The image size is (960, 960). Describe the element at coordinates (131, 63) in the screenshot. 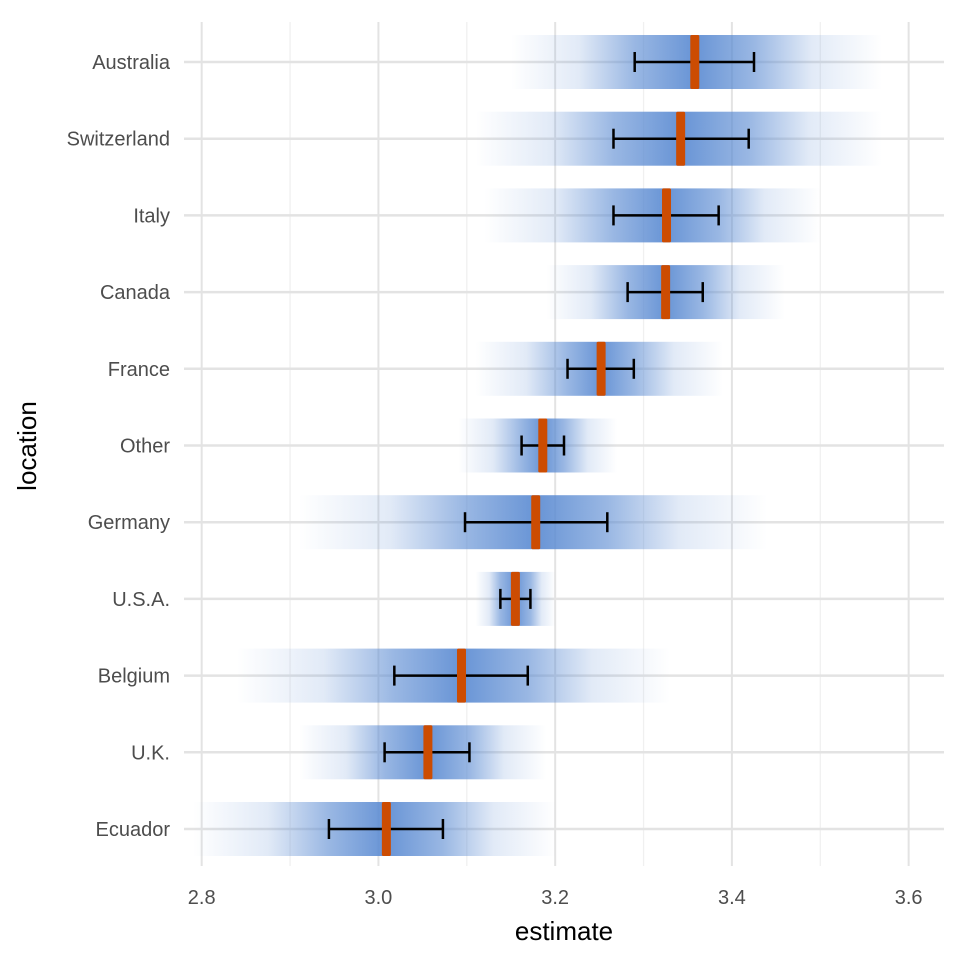

I see `y-tick-label: Australia` at that location.